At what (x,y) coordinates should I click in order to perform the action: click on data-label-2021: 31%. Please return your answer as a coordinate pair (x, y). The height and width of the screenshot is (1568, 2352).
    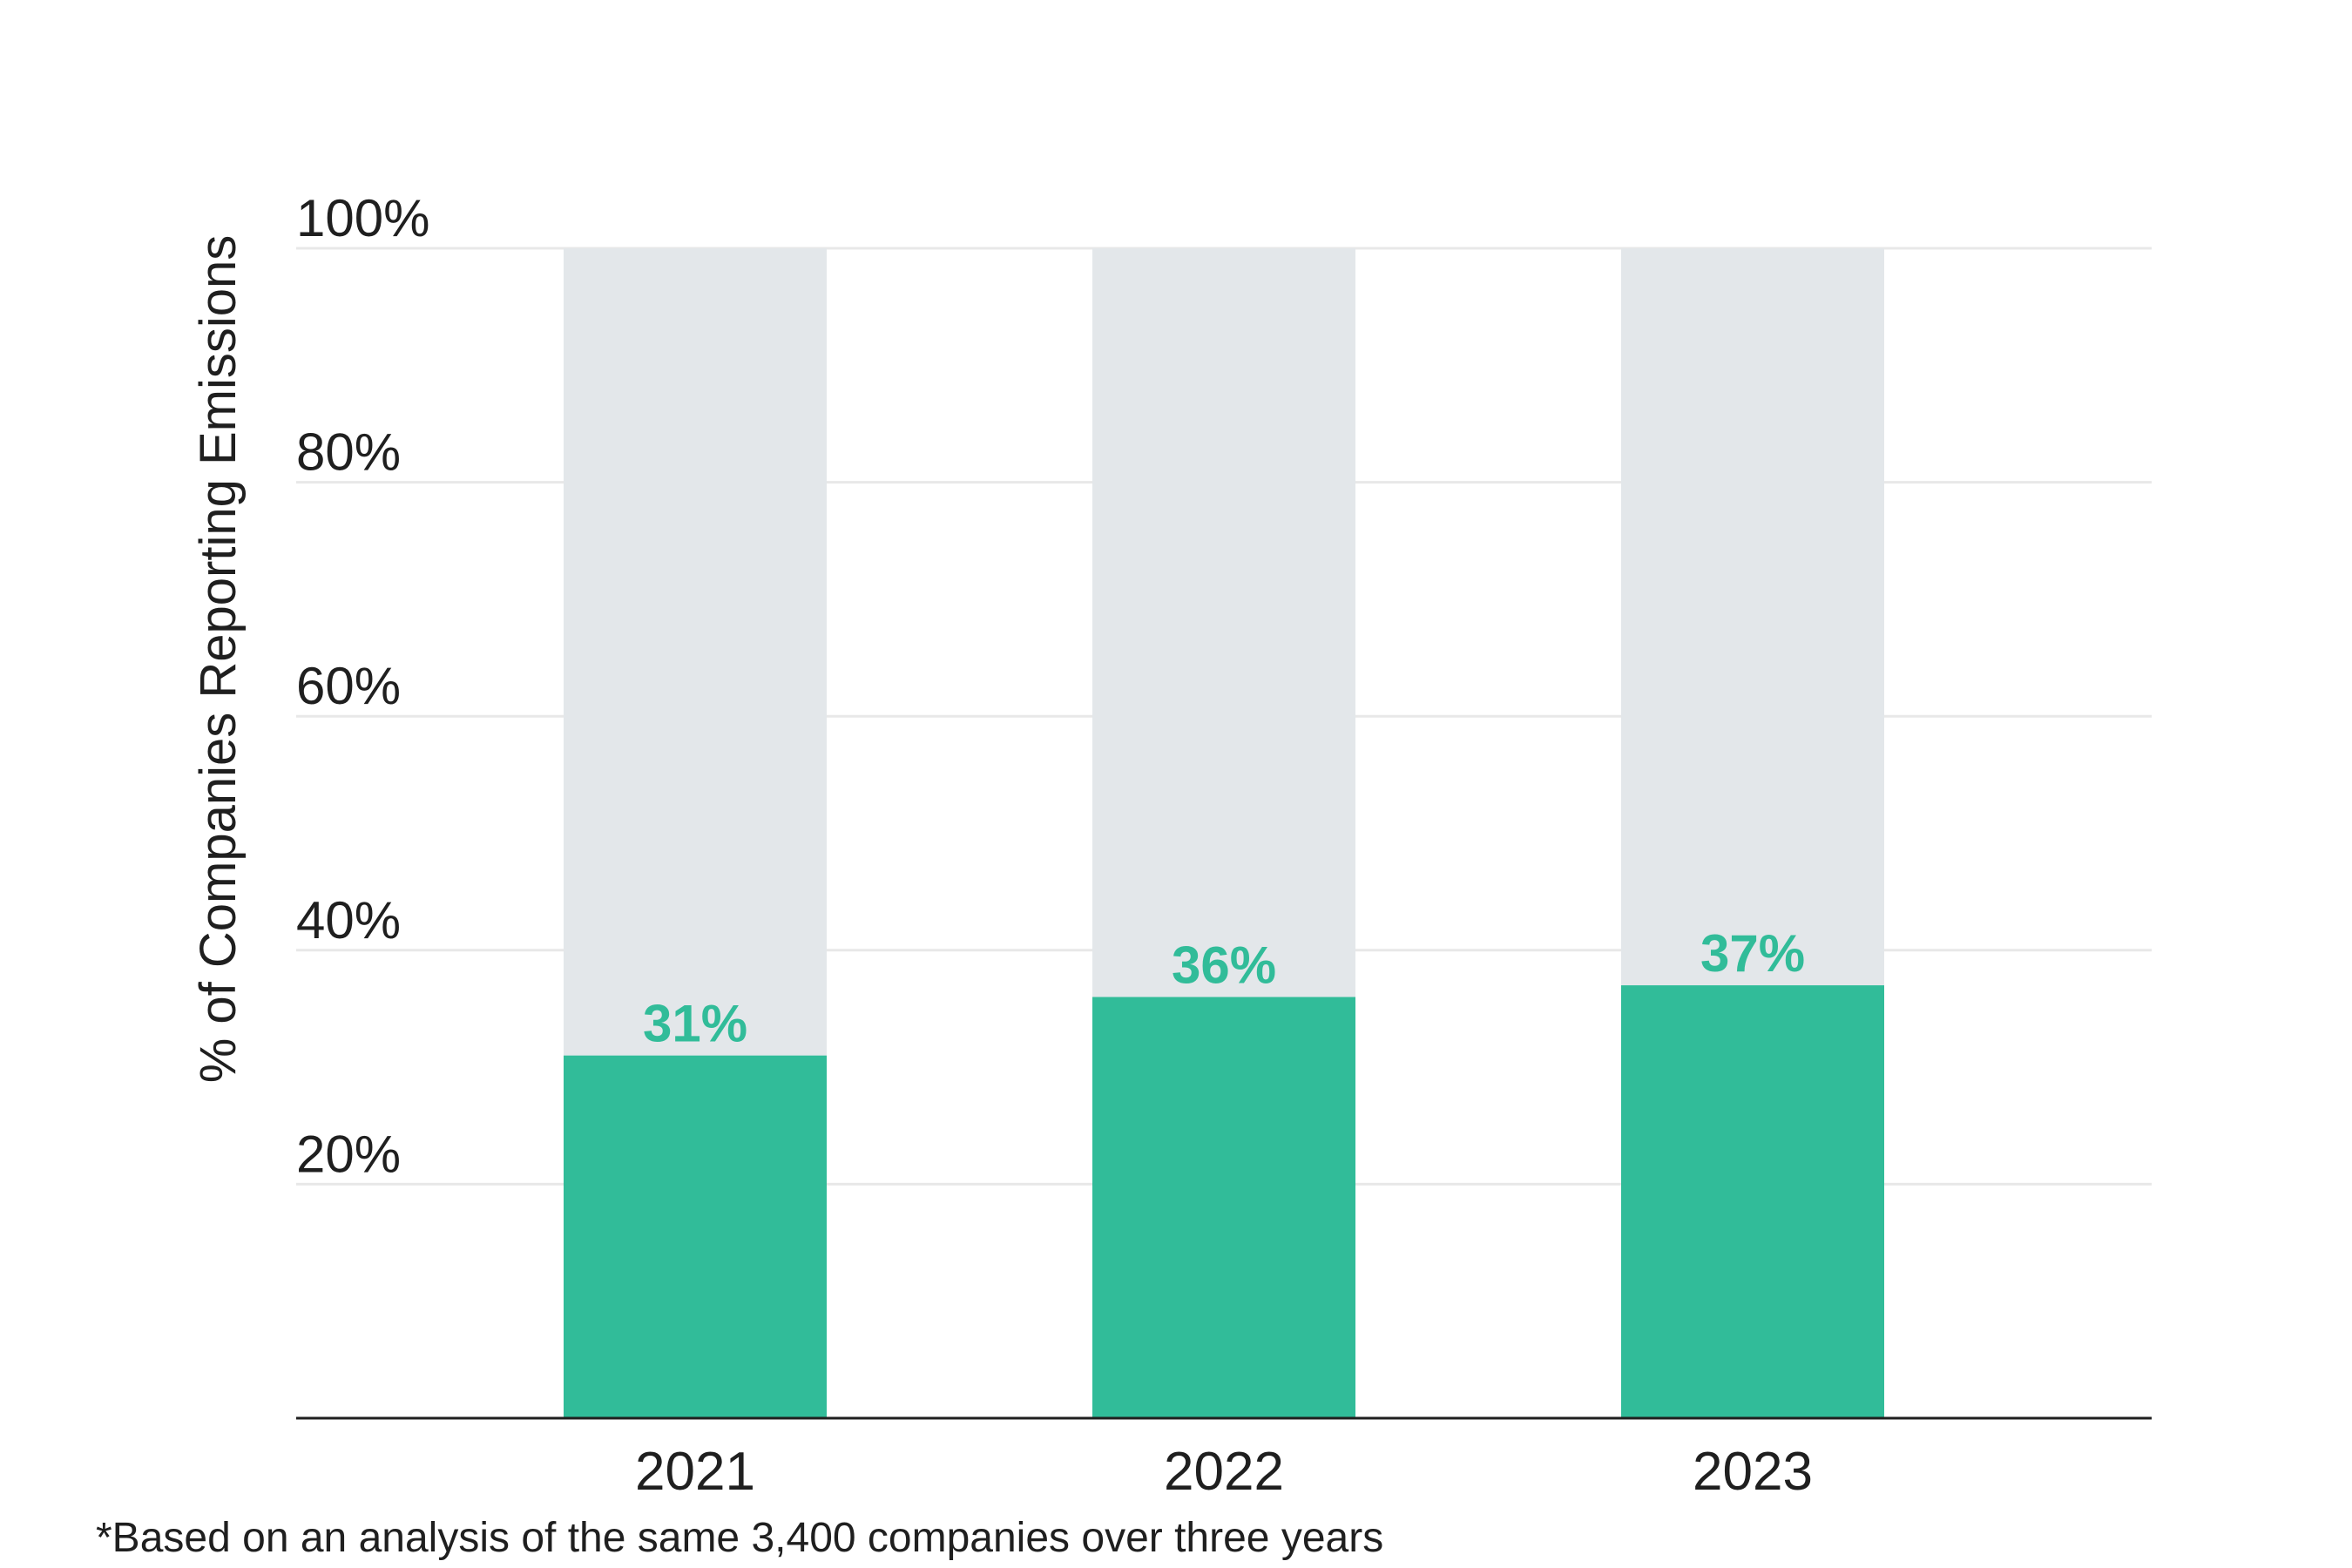
    Looking at the image, I should click on (695, 1024).